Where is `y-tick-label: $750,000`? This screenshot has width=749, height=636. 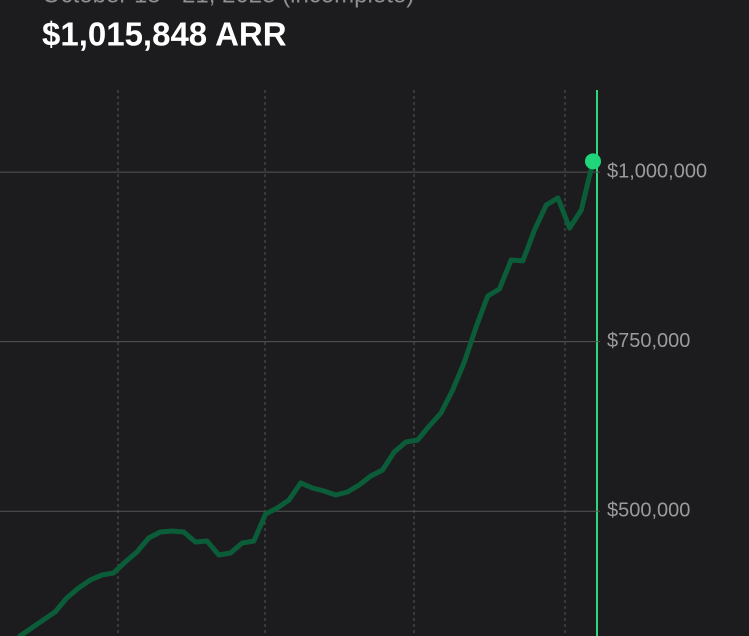 y-tick-label: $750,000 is located at coordinates (648, 341).